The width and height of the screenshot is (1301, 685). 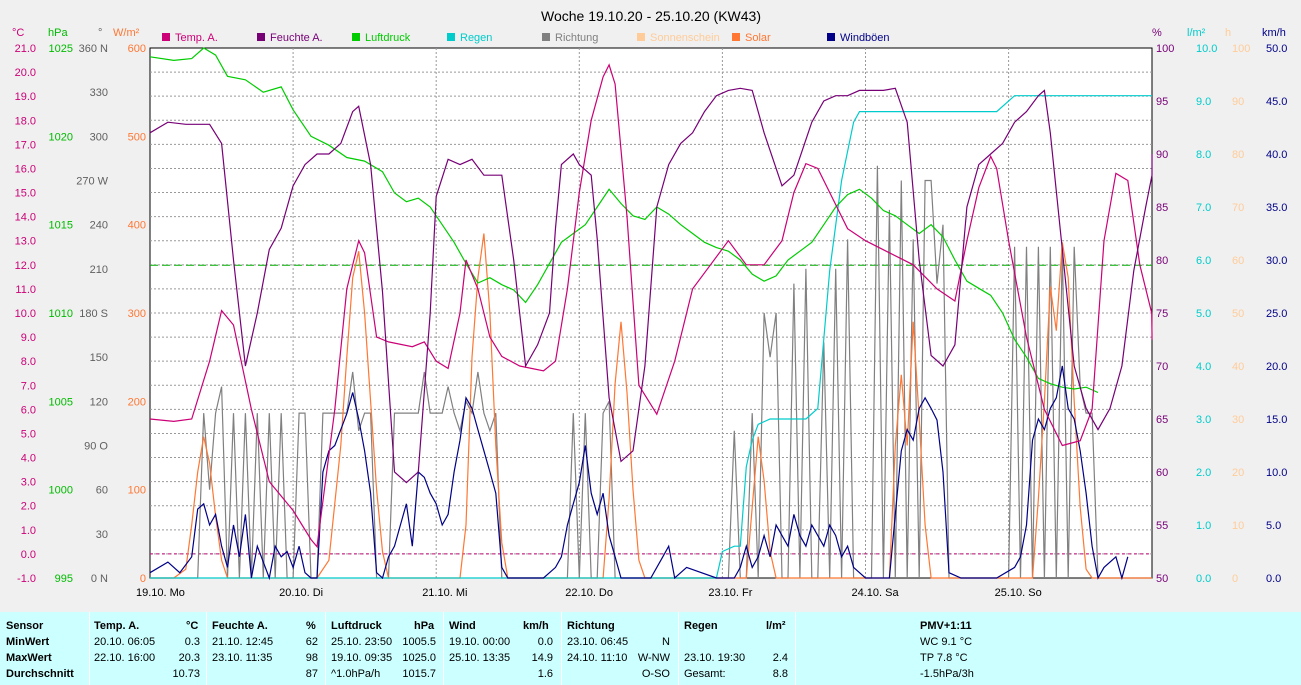 What do you see at coordinates (1238, 102) in the screenshot?
I see `axis-tick-sunshine: 90` at bounding box center [1238, 102].